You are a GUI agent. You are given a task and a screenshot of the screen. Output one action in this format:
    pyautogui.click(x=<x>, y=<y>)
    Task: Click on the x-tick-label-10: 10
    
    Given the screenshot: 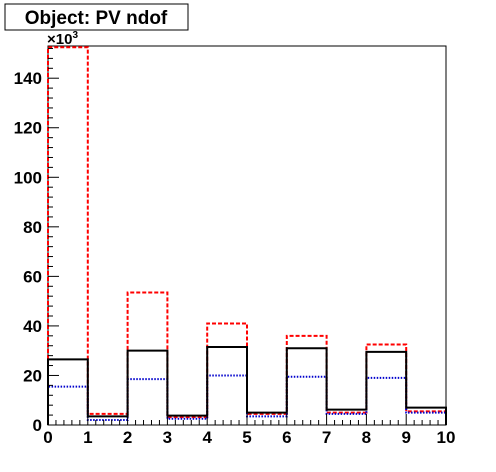 What is the action you would take?
    pyautogui.click(x=446, y=437)
    